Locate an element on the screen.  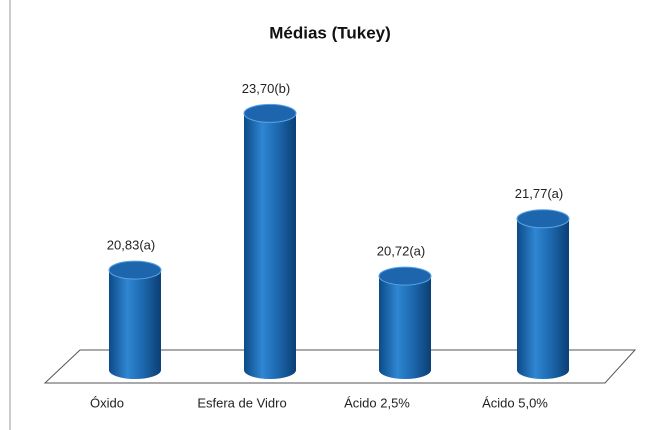
x-tick-label: Esfera de Vidro is located at coordinates (241, 402).